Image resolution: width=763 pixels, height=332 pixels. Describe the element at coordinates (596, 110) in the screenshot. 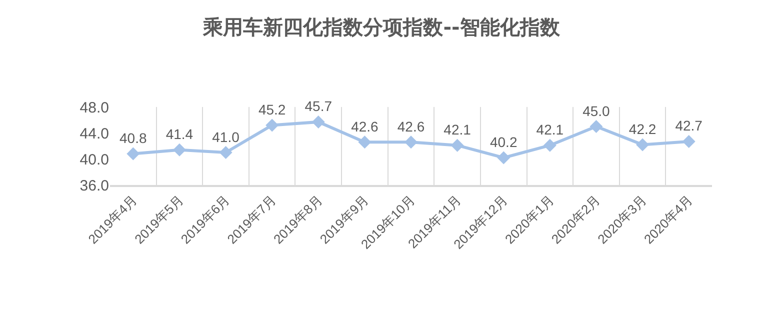

I see `data-label: 45.0` at that location.